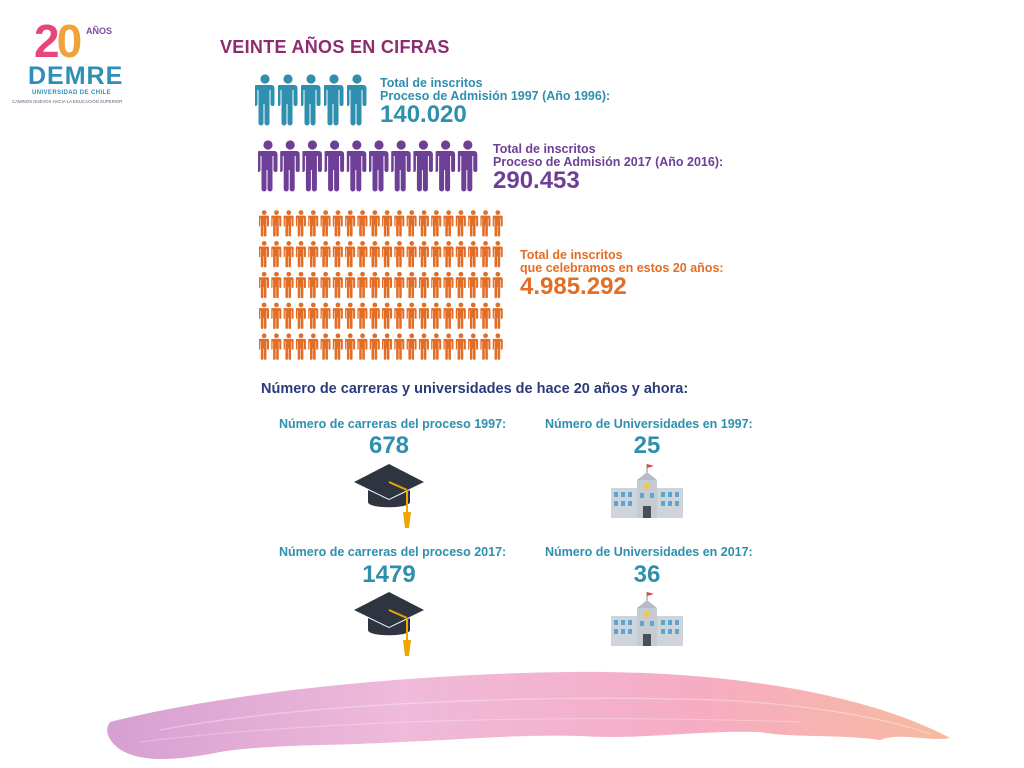 The height and width of the screenshot is (768, 1024). I want to click on logo-university: UNIVERSIDAD DE CHILE, so click(72, 93).